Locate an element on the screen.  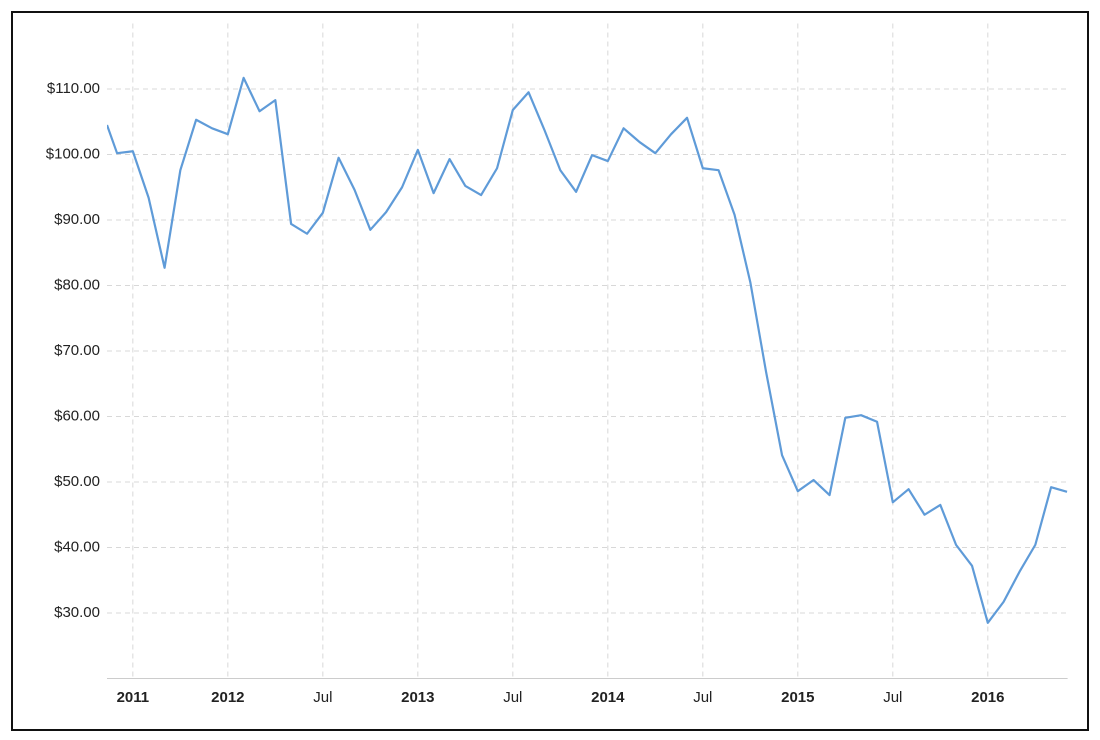
y-tick-label: $50.00 is located at coordinates (77, 481).